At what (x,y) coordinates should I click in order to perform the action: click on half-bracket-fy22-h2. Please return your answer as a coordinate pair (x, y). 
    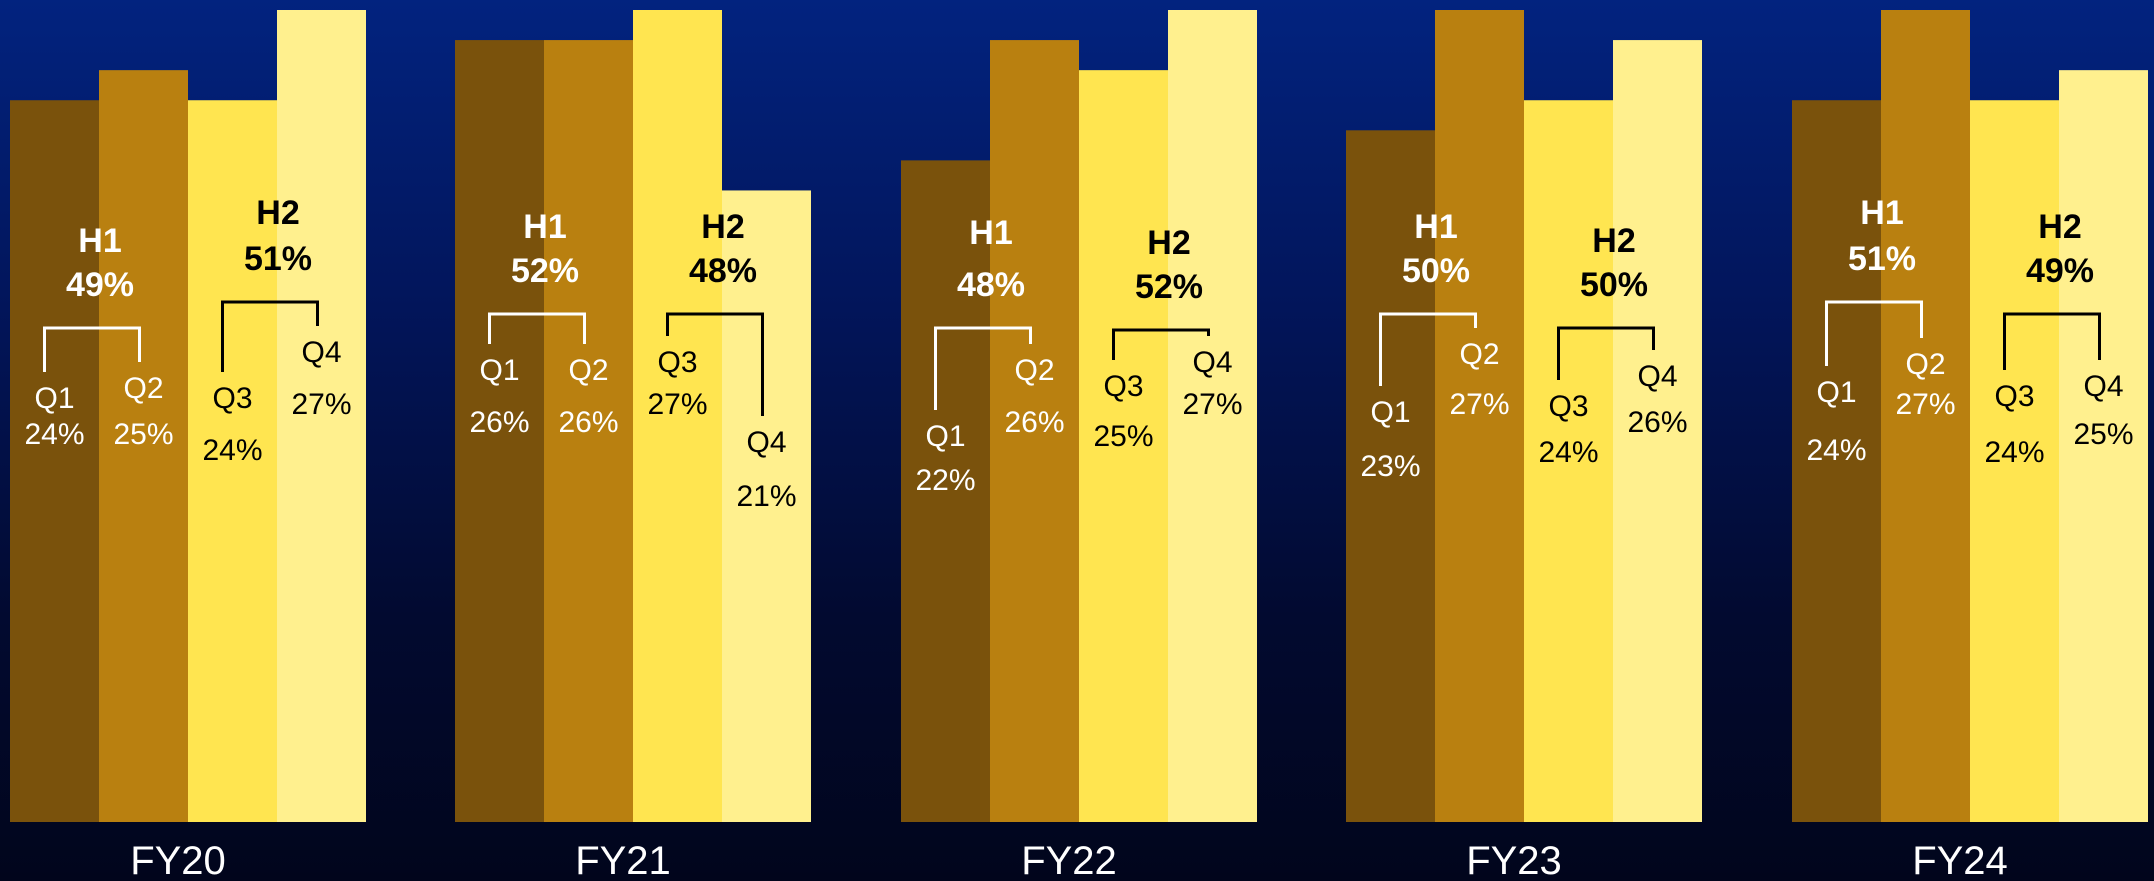
    Looking at the image, I should click on (1161, 344).